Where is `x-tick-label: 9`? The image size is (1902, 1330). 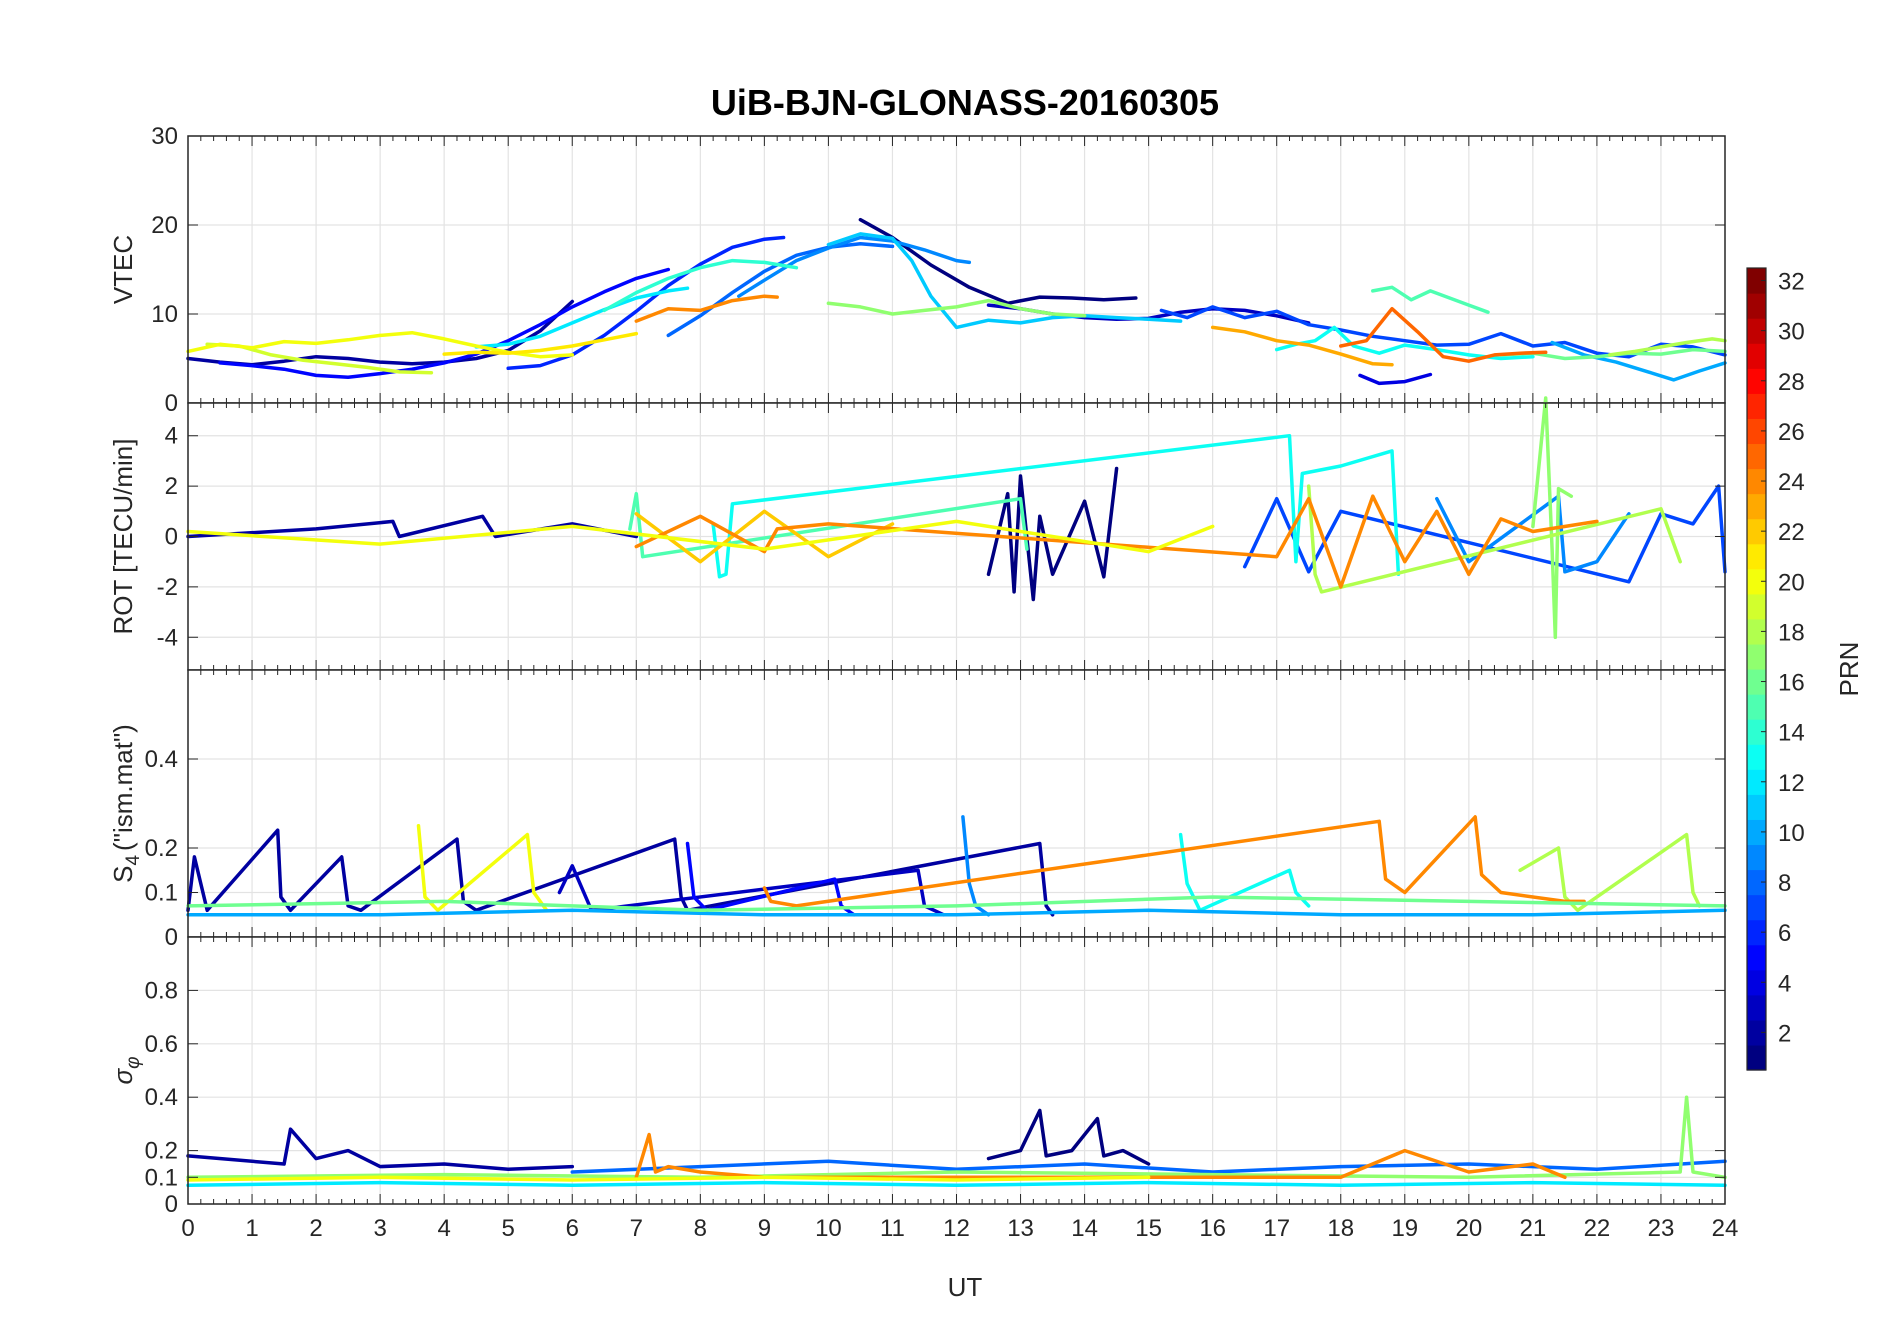
x-tick-label: 9 is located at coordinates (764, 1228).